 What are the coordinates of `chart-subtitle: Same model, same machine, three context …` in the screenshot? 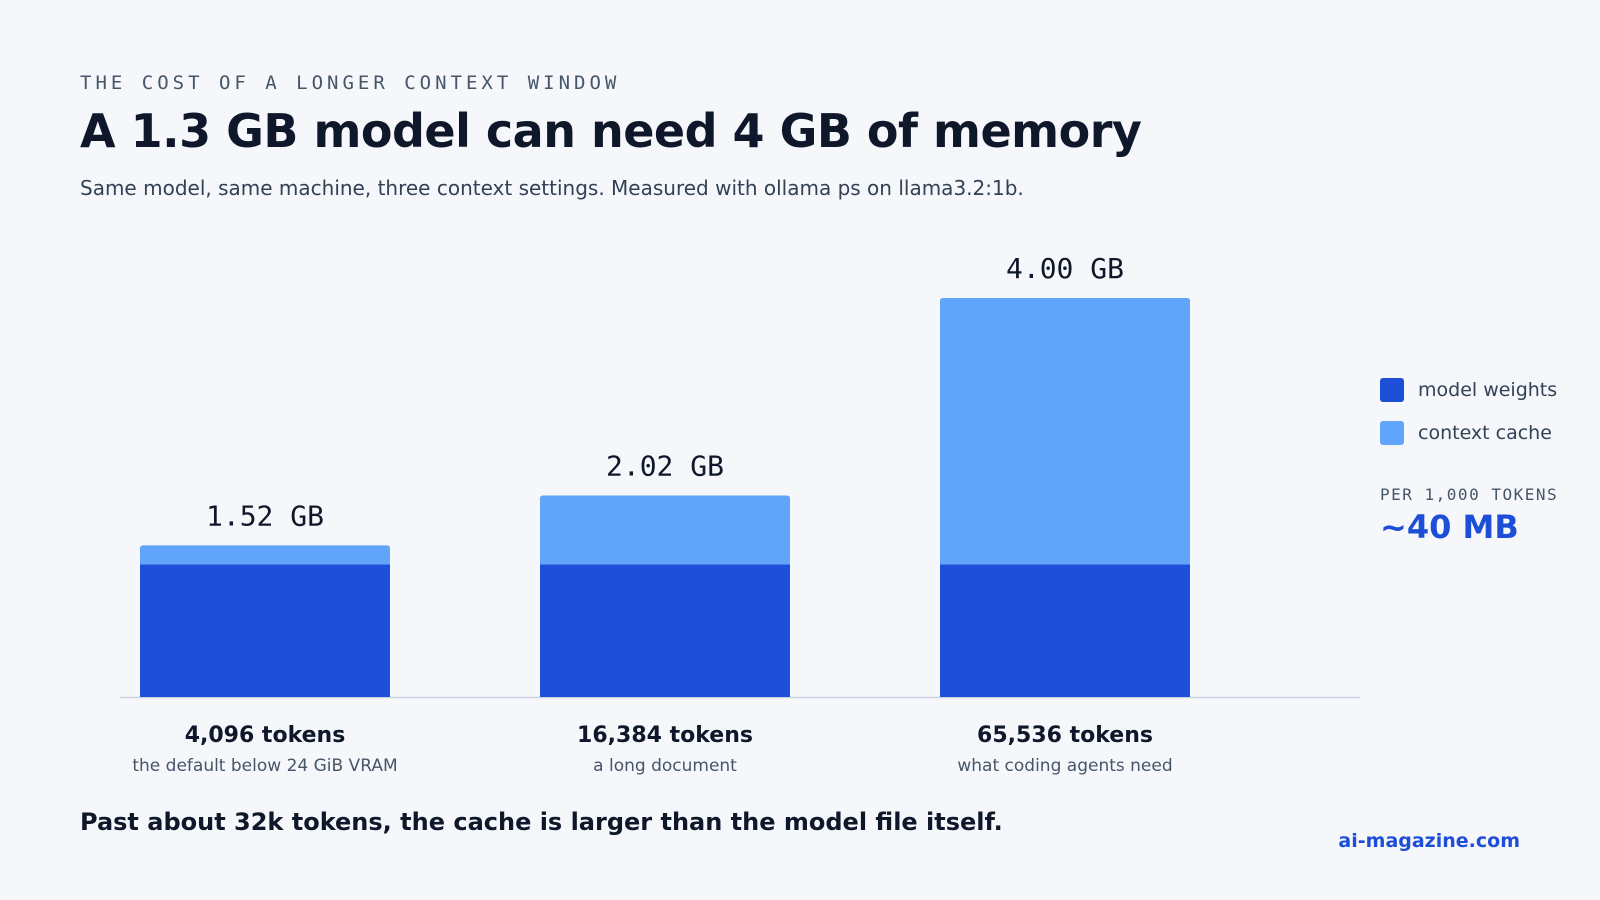 It's located at (552, 188).